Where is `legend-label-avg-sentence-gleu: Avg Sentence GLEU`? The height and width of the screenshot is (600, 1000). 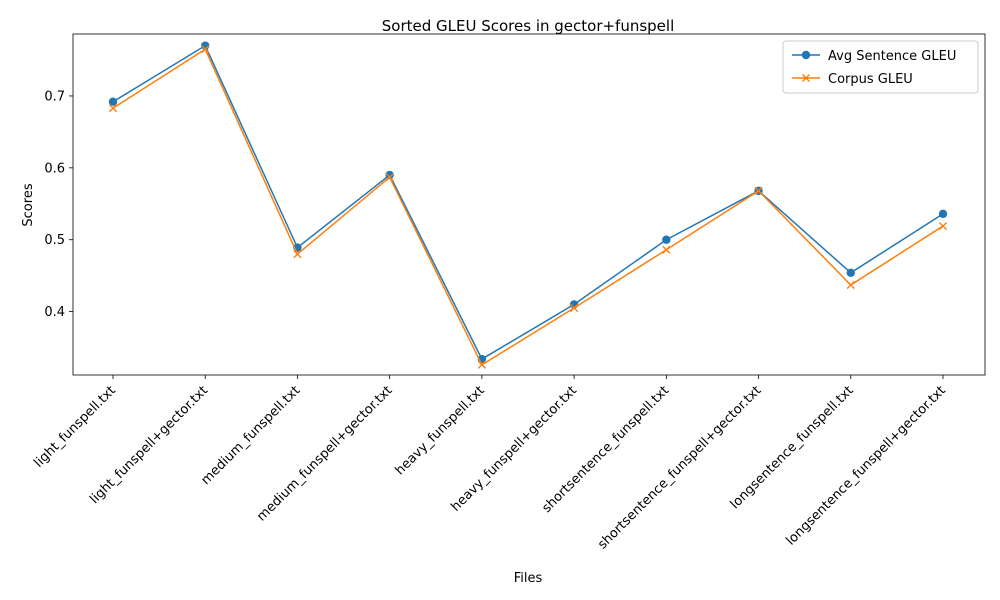
legend-label-avg-sentence-gleu: Avg Sentence GLEU is located at coordinates (892, 56).